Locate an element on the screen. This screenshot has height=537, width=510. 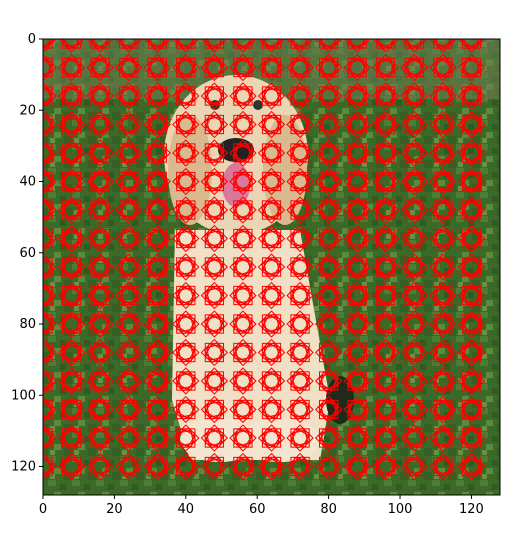
x-tick-label: 100 is located at coordinates (400, 509).